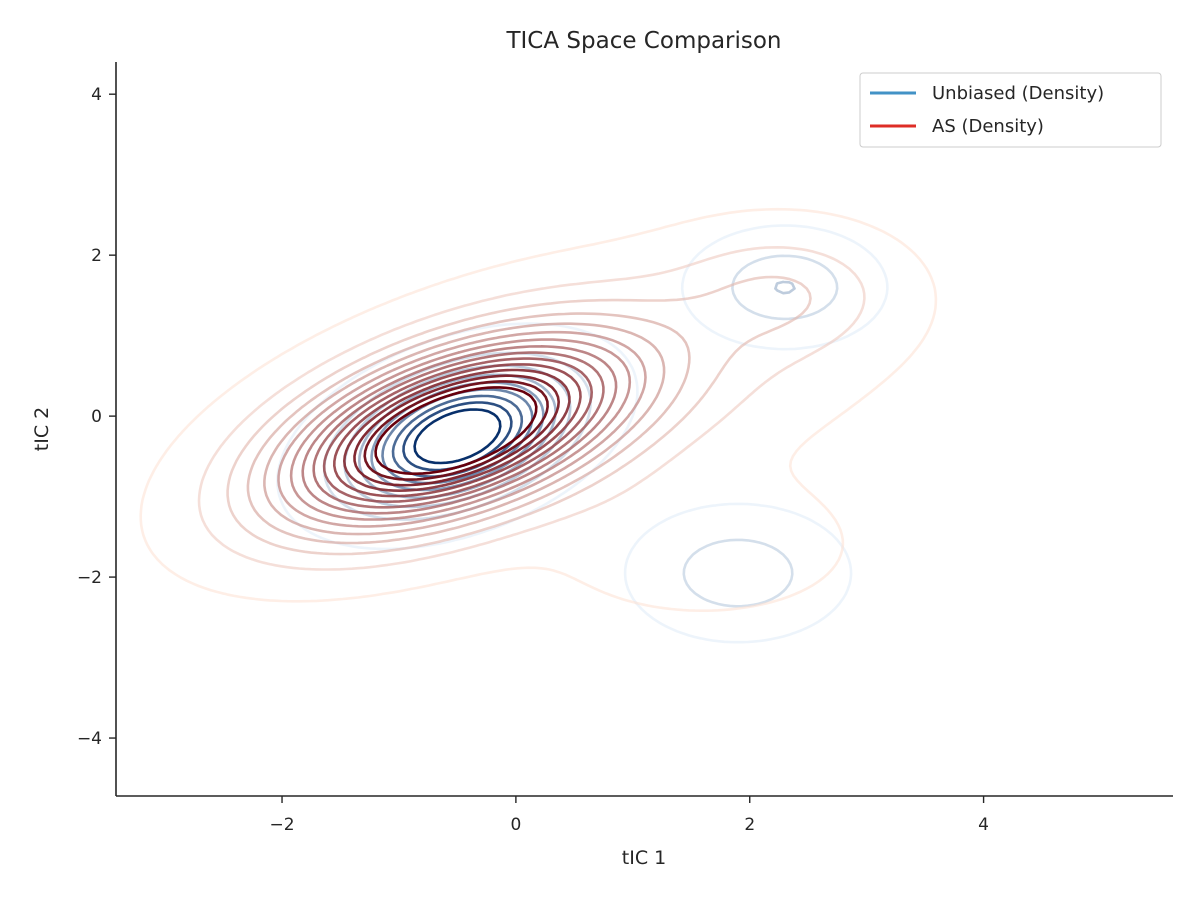 Image resolution: width=1200 pixels, height=901 pixels. What do you see at coordinates (42, 429) in the screenshot?
I see `y-axis-label: tIC 2` at bounding box center [42, 429].